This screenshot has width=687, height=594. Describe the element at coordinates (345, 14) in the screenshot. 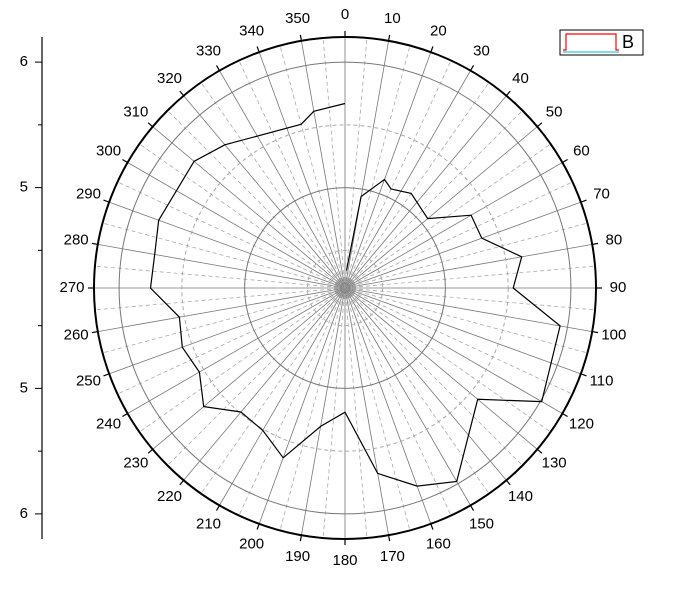

I see `theta-tick-label: 0` at that location.